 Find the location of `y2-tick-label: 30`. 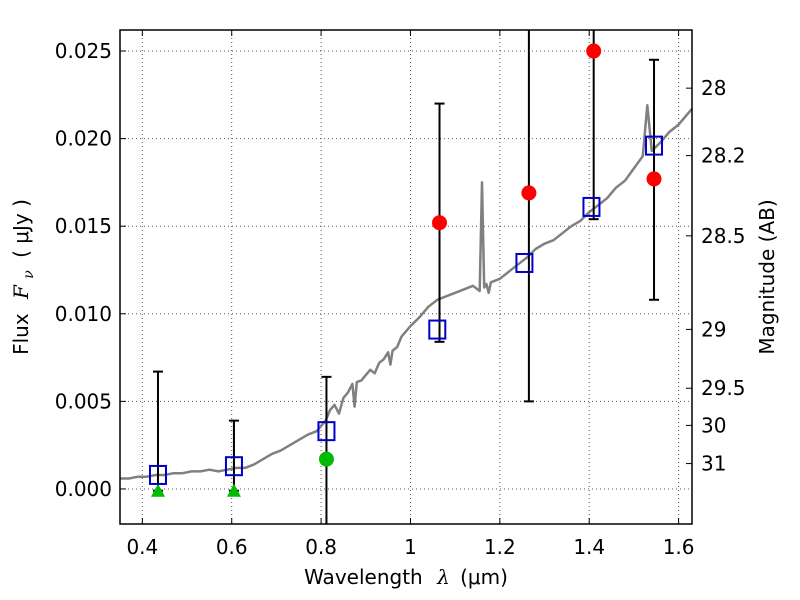

y2-tick-label: 30 is located at coordinates (713, 425).